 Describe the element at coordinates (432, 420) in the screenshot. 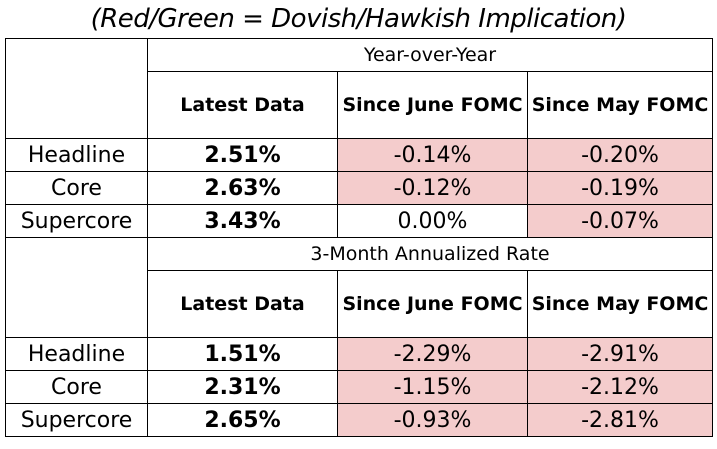

I see `since-june-value: -0.93%` at that location.